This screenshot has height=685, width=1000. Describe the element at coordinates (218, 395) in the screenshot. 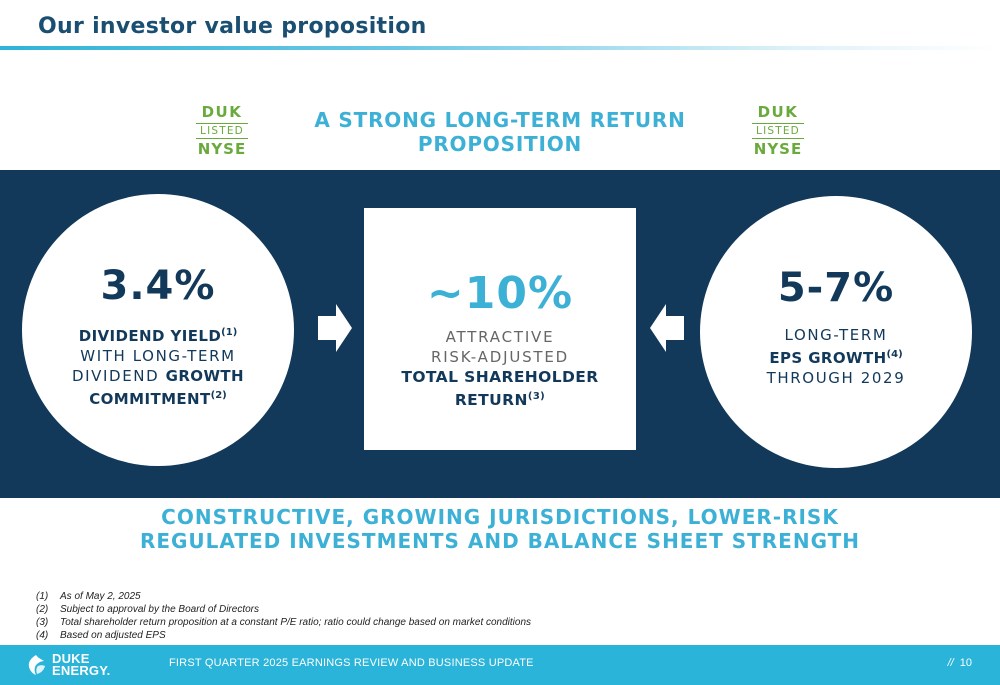

I see `footnote-ref-2: (2)` at that location.